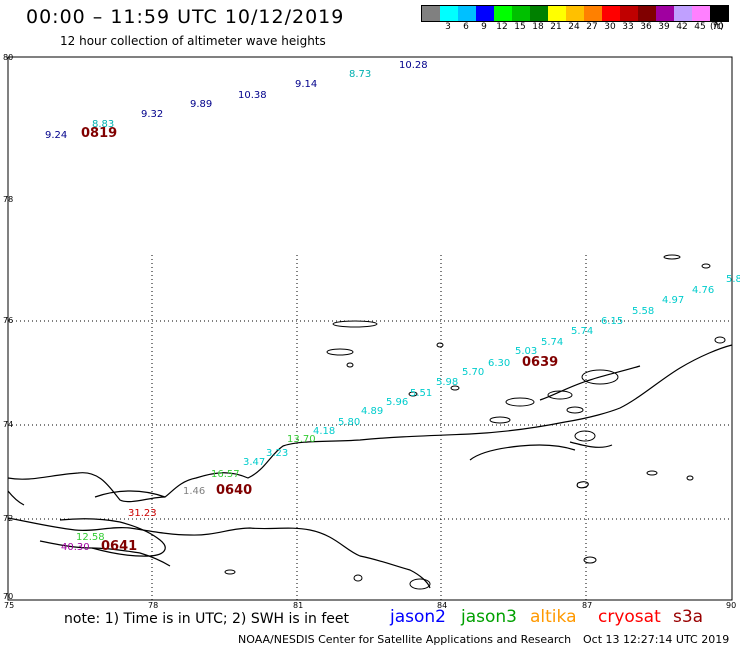 Image resolution: width=740 pixels, height=650 pixels. What do you see at coordinates (201, 104) in the screenshot?
I see `wave-height-label: 9.89` at bounding box center [201, 104].